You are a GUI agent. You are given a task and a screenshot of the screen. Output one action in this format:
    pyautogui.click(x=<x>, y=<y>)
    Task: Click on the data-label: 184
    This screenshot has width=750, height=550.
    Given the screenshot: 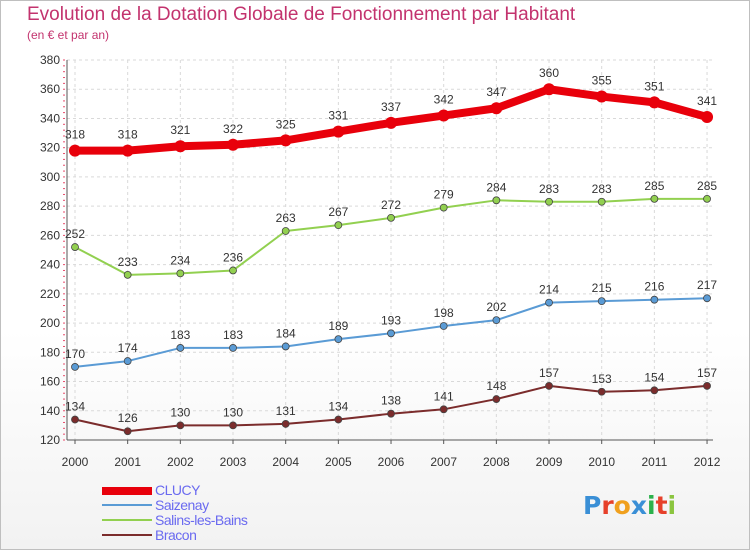 What is the action you would take?
    pyautogui.click(x=286, y=333)
    